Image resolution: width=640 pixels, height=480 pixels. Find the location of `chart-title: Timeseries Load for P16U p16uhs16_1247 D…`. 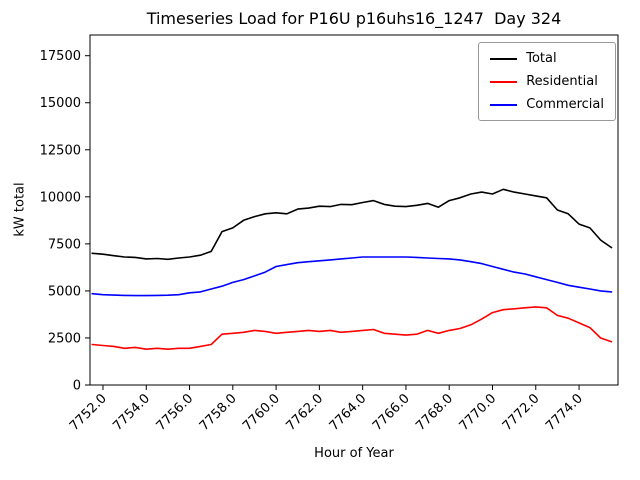

chart-title: Timeseries Load for P16U p16uhs16_1247 D… is located at coordinates (354, 18).